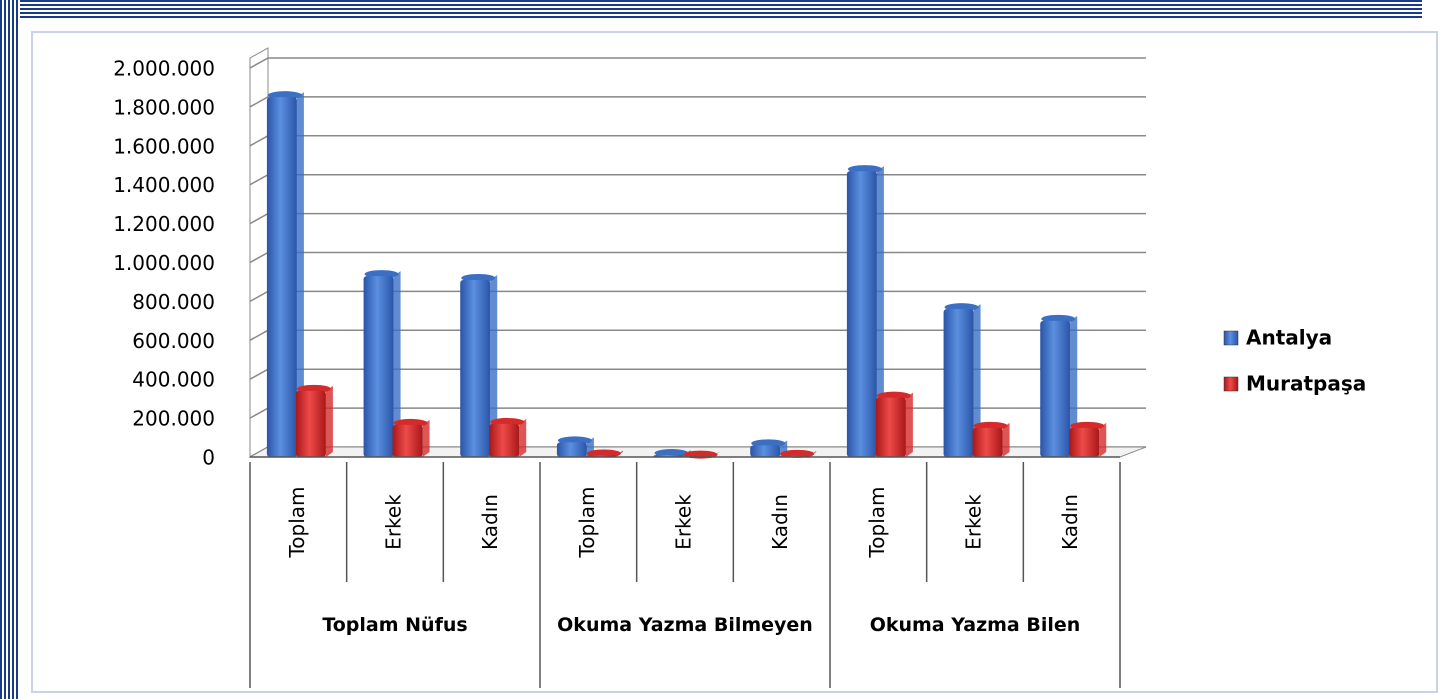  I want to click on group-label: Okuma Yazma Bilmeyen, so click(685, 625).